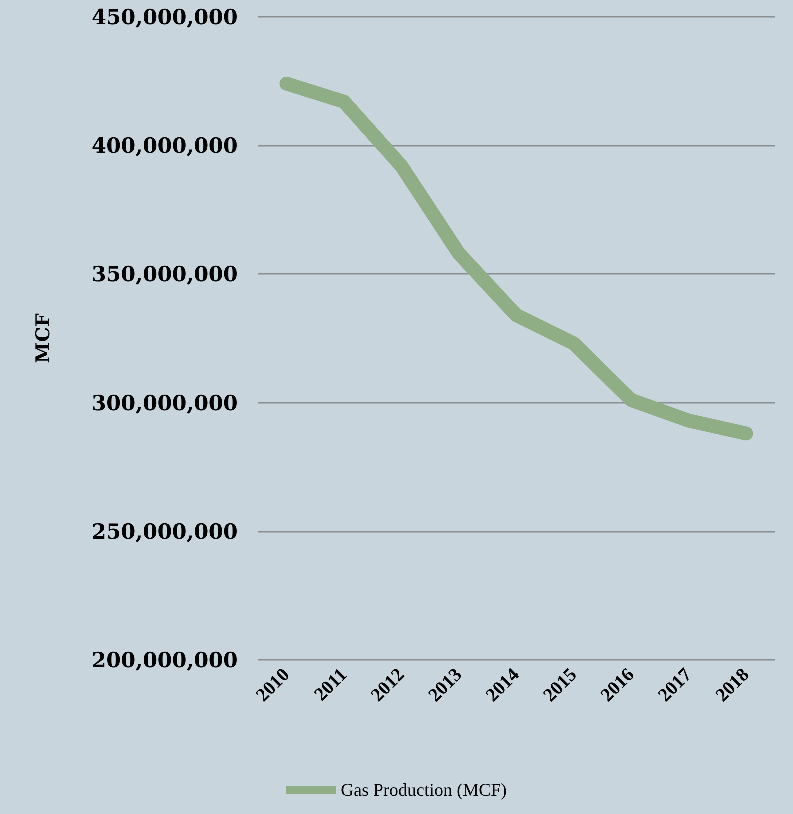  Describe the element at coordinates (165, 531) in the screenshot. I see `y-tick-label: 250,000,000` at that location.